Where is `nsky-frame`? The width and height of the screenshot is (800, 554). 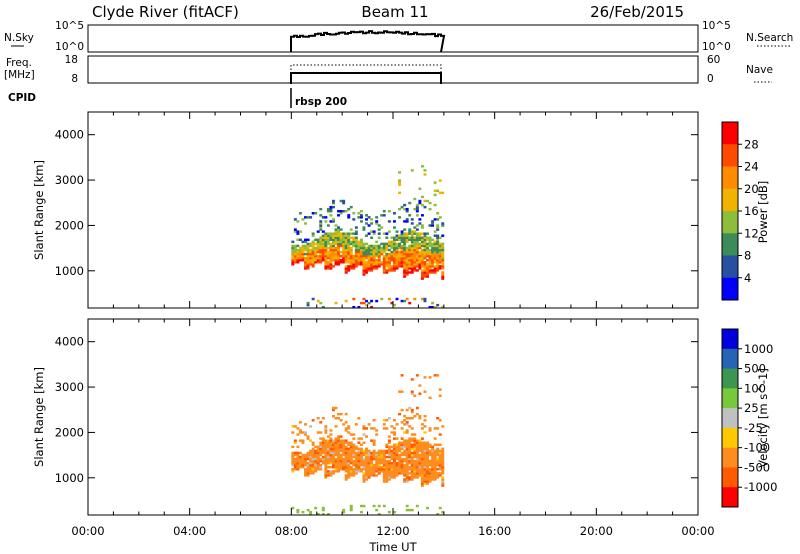 nsky-frame is located at coordinates (393, 38).